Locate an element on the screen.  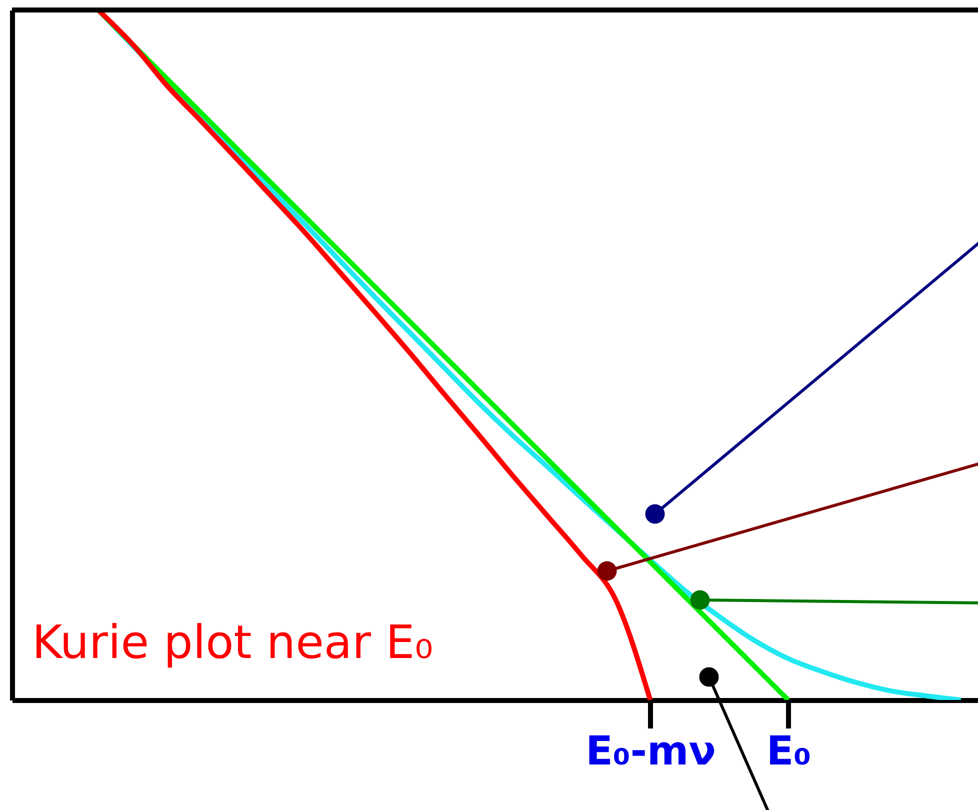
x-tick-label: E₀ is located at coordinates (789, 751).